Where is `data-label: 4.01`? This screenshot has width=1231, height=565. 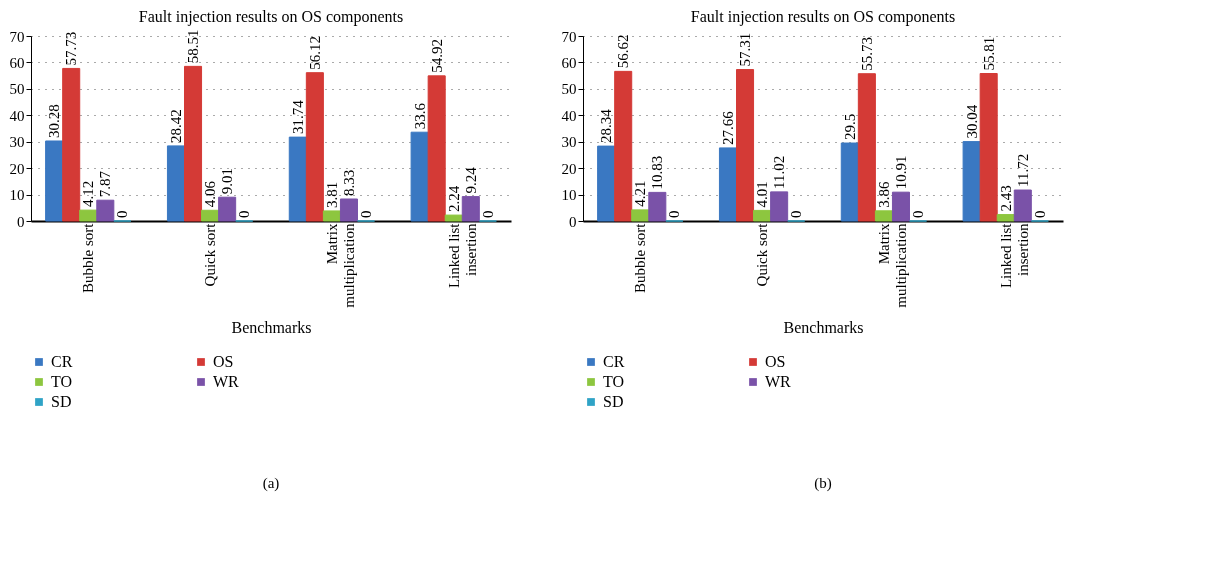 data-label: 4.01 is located at coordinates (762, 194).